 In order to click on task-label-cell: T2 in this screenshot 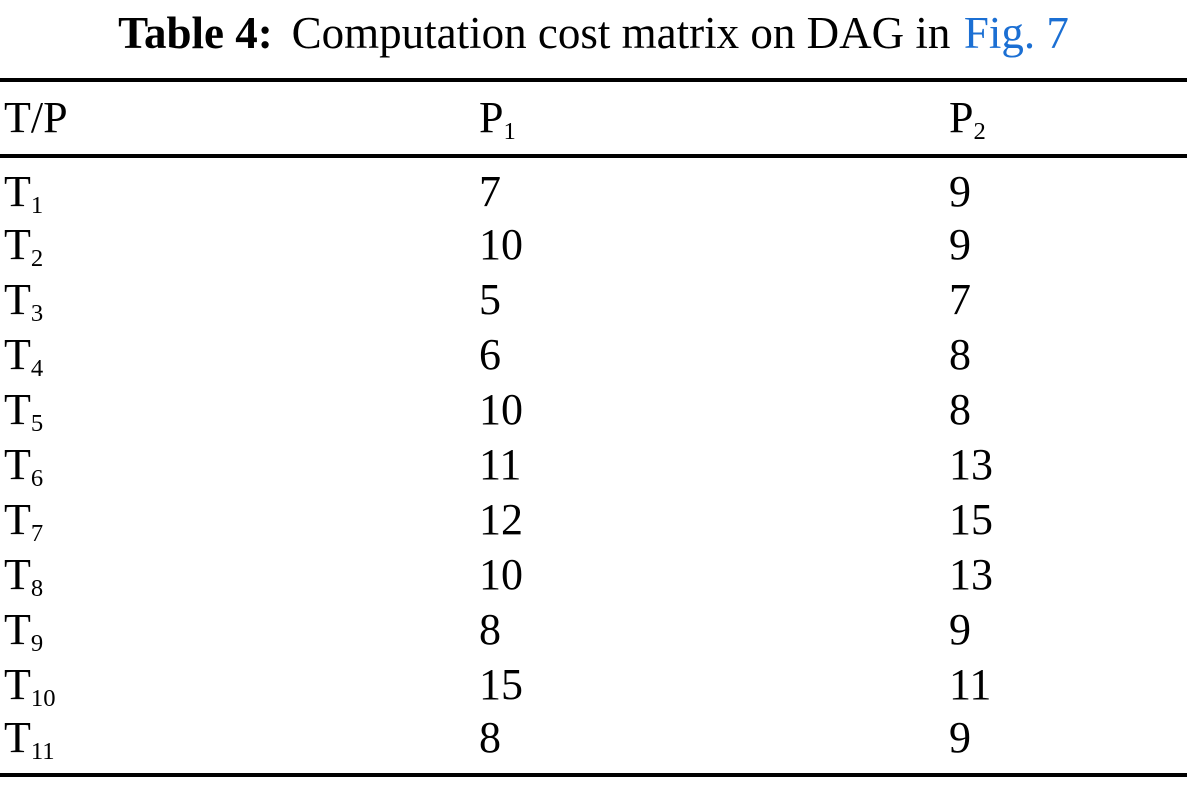, I will do `click(237, 244)`.